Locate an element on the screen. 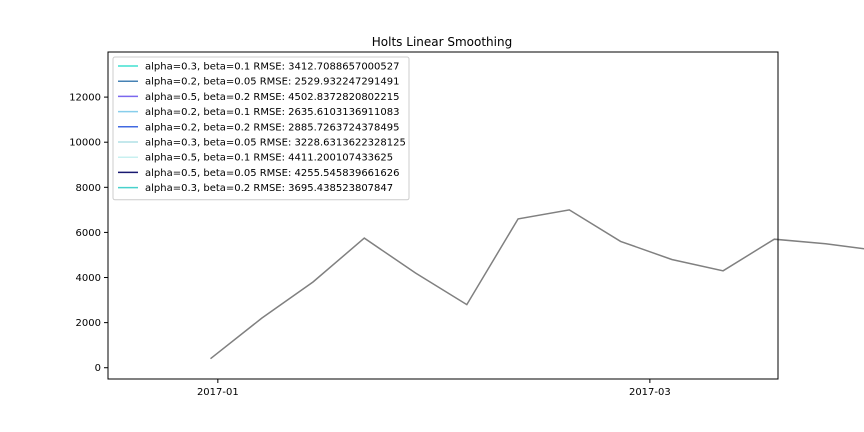 This screenshot has height=432, width=864. chart-title: Holts Linear Smoothing is located at coordinates (442, 42).